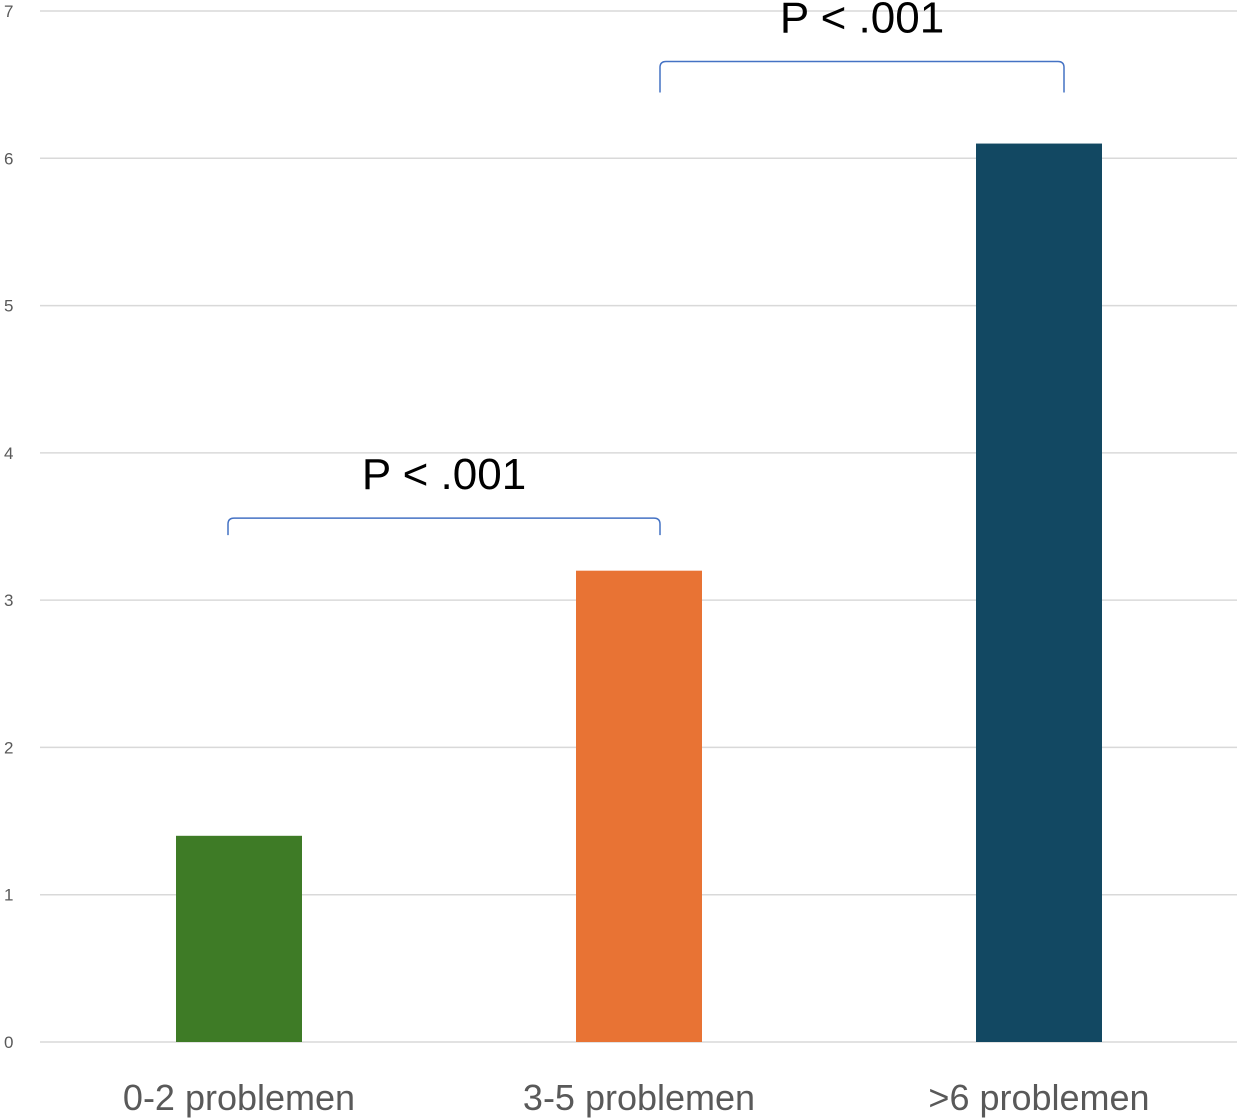 This screenshot has height=1118, width=1237. Describe the element at coordinates (8, 527) in the screenshot. I see `y-axis-ticks: 0 1 2 3 4 5 6 7` at that location.